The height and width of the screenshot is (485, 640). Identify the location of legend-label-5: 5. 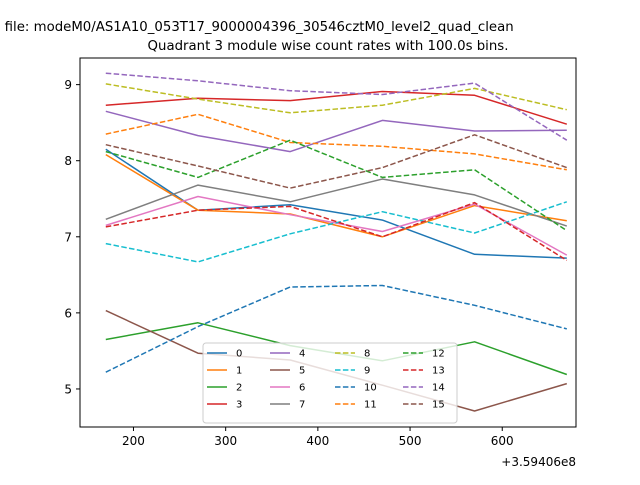
(302, 371).